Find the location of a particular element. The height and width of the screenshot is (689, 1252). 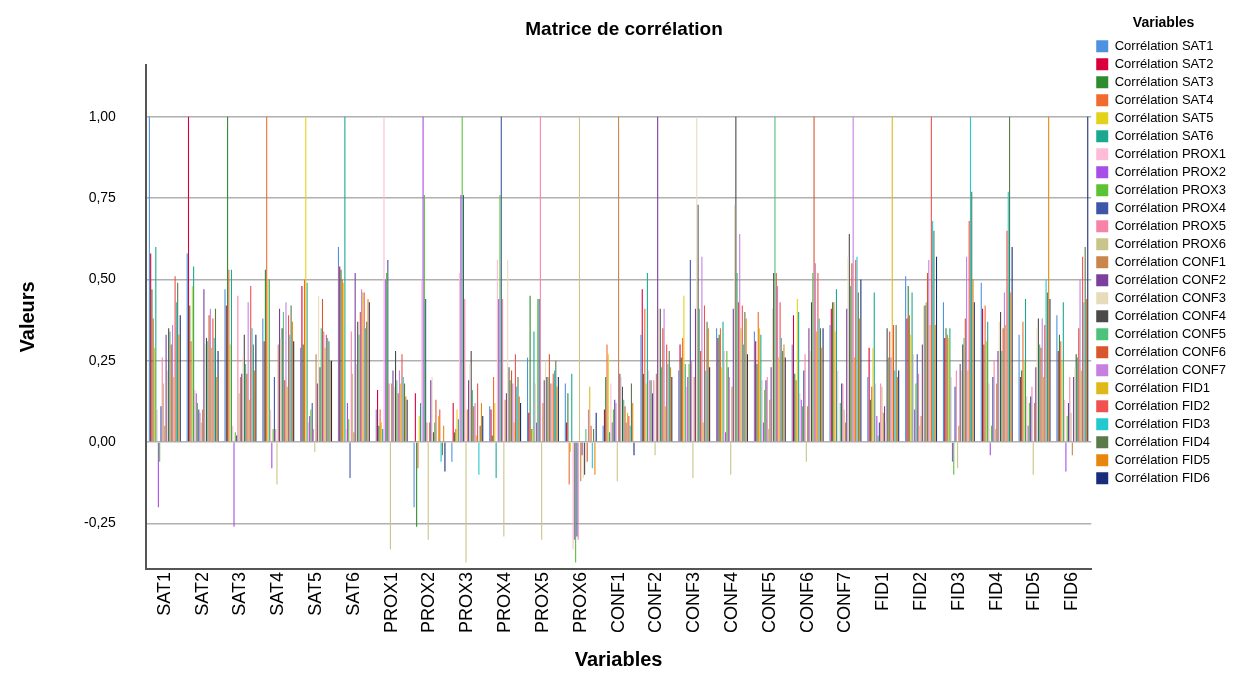

x-tick-label: SAT2 is located at coordinates (201, 593).